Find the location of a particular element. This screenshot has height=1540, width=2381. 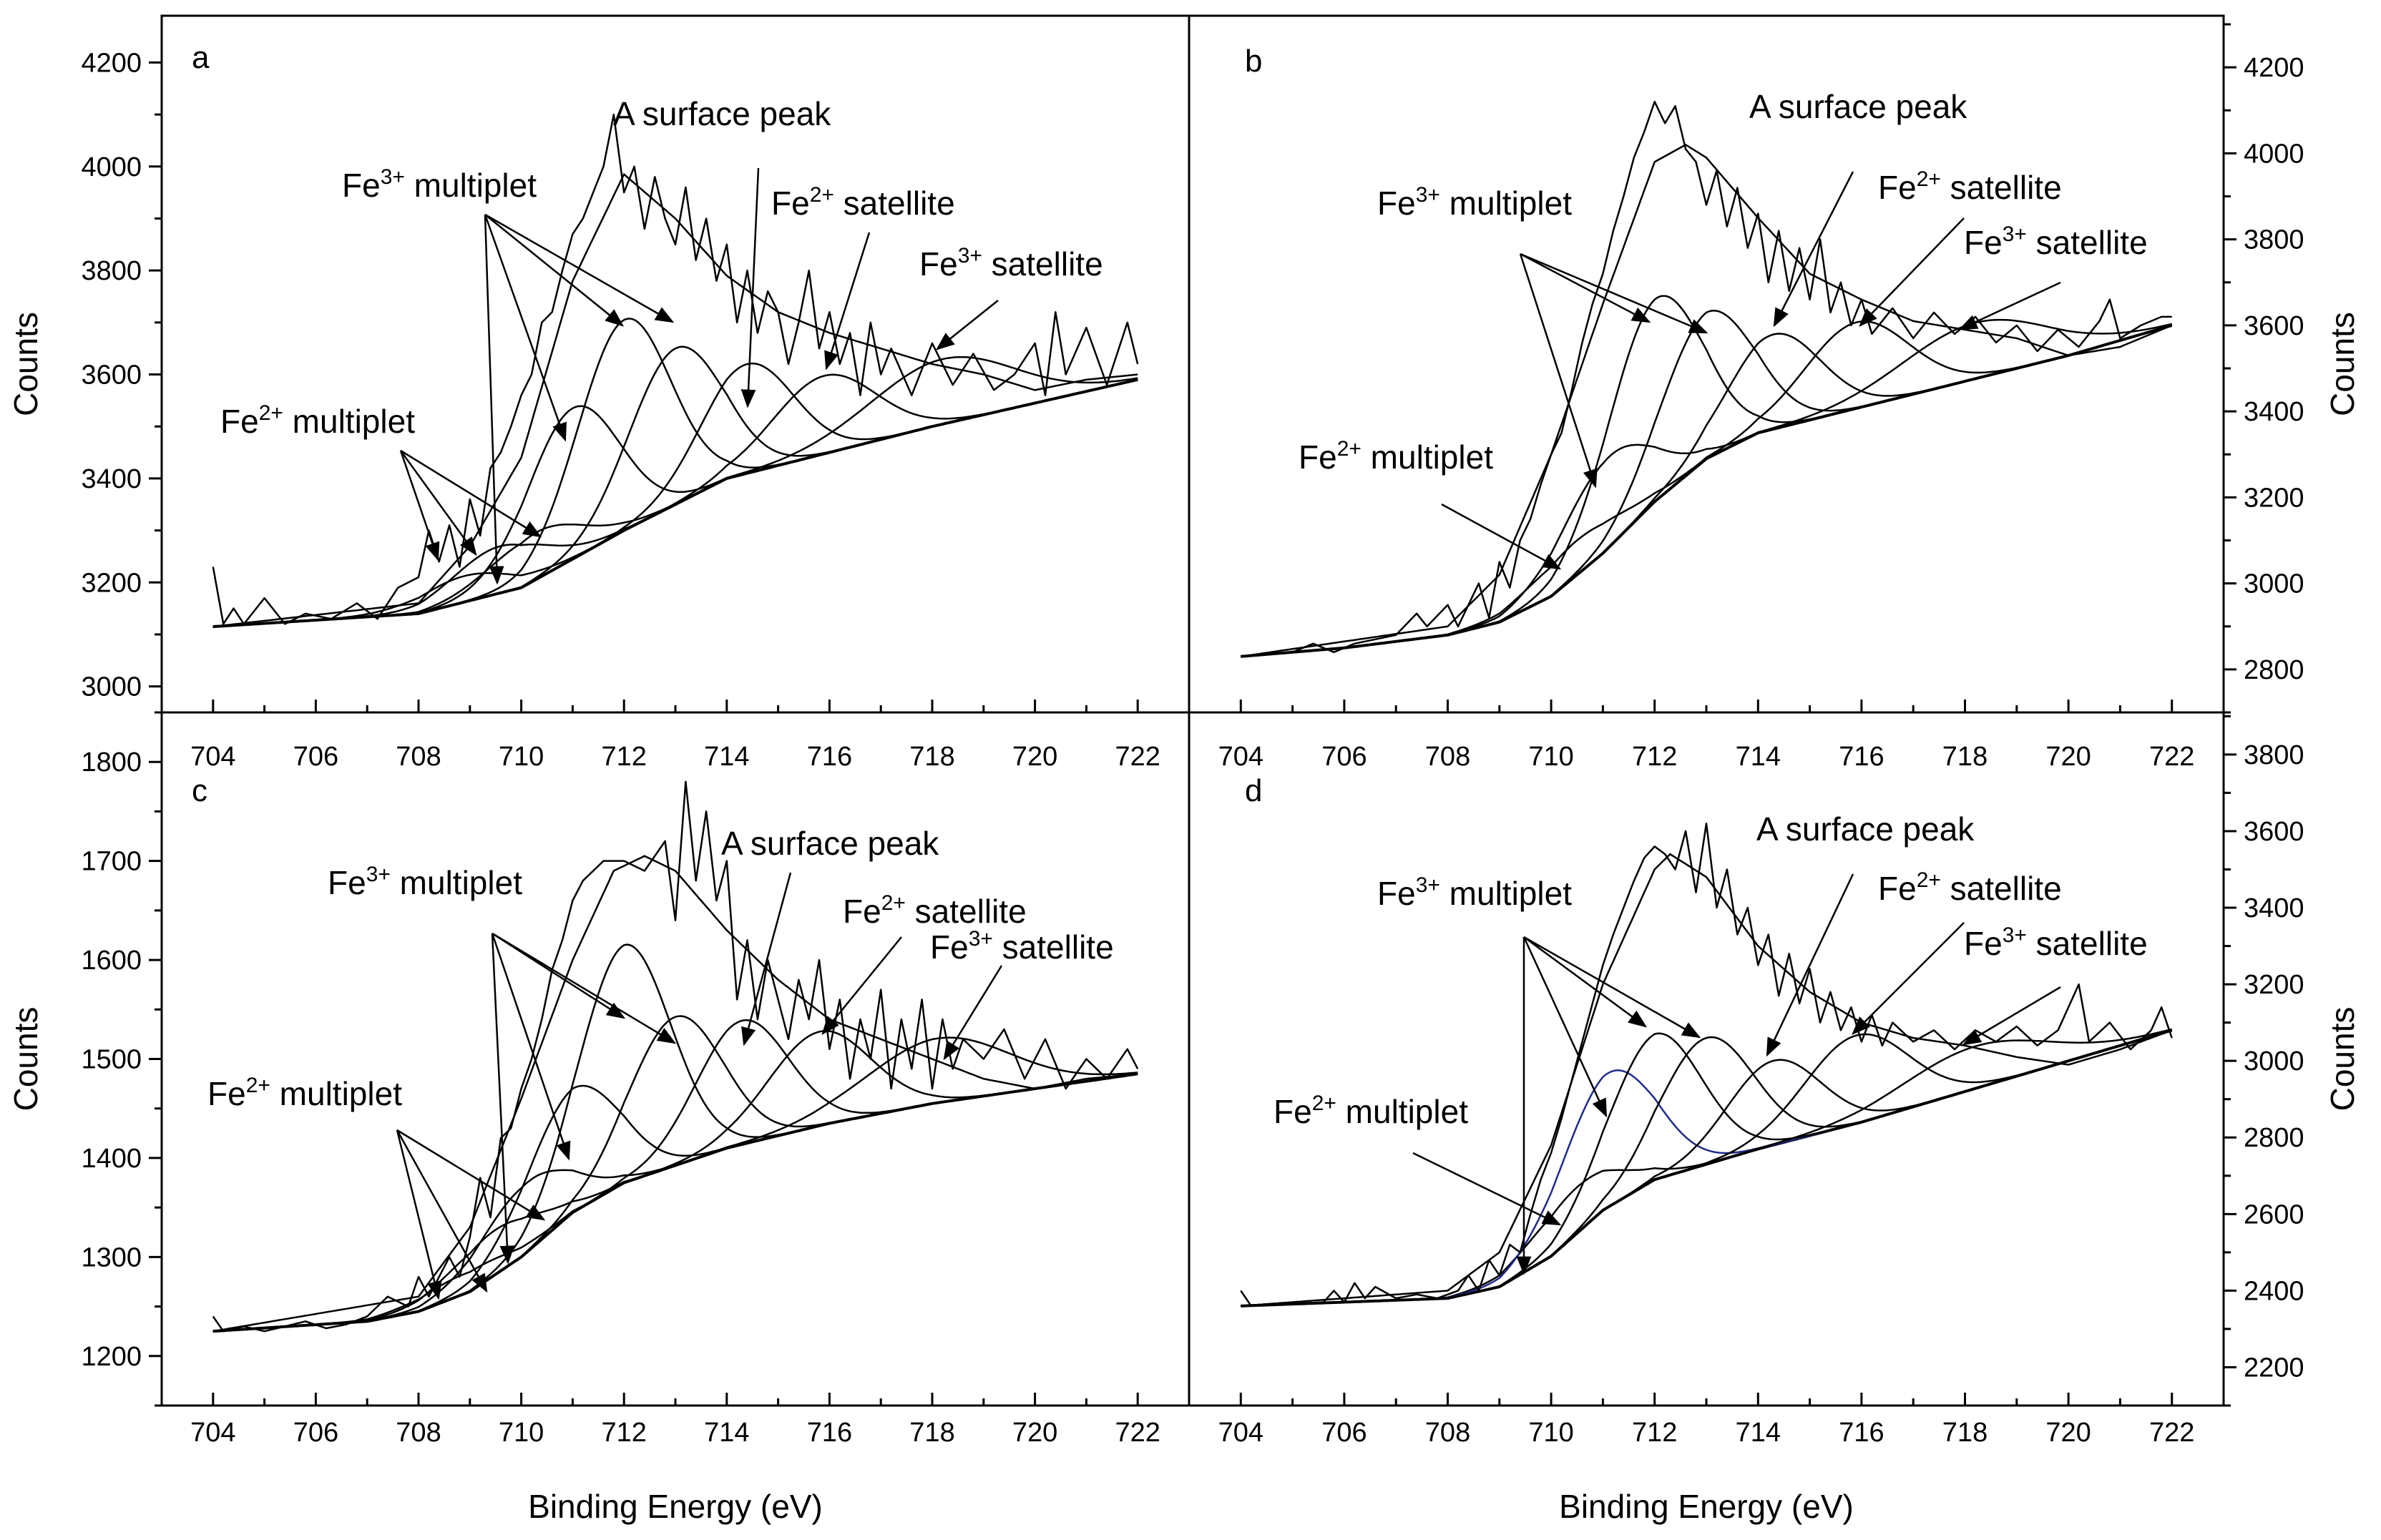

y-tick-label: 3600 is located at coordinates (2274, 326).